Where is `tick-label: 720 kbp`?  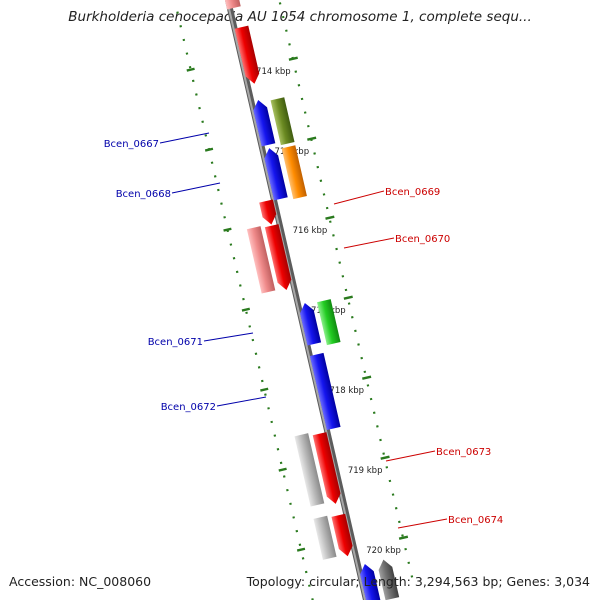
tick-label: 720 kbp is located at coordinates (383, 551).